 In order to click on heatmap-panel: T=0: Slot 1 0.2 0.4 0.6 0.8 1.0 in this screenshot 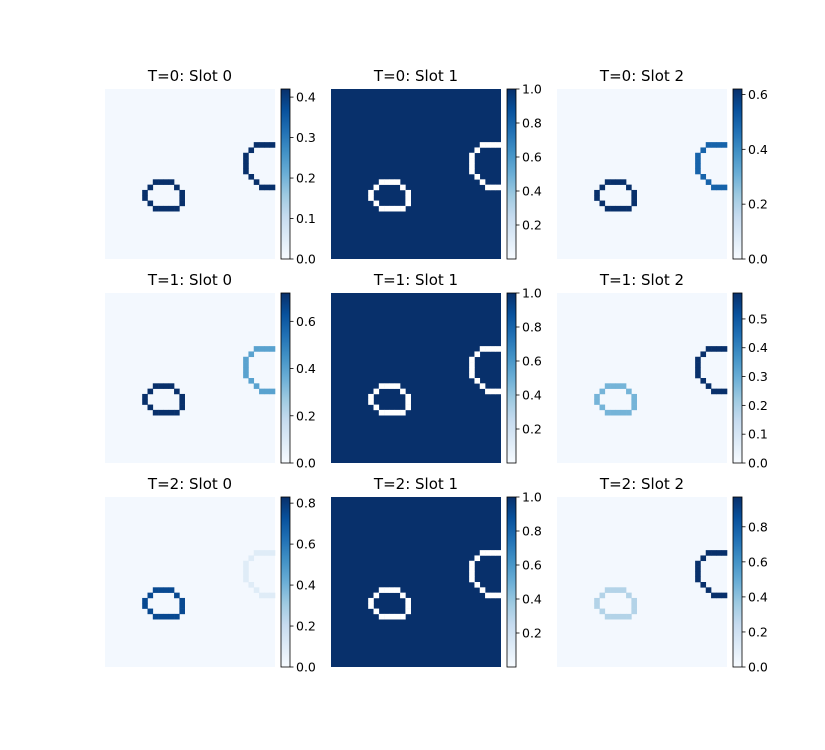, I will do `click(436, 163)`.